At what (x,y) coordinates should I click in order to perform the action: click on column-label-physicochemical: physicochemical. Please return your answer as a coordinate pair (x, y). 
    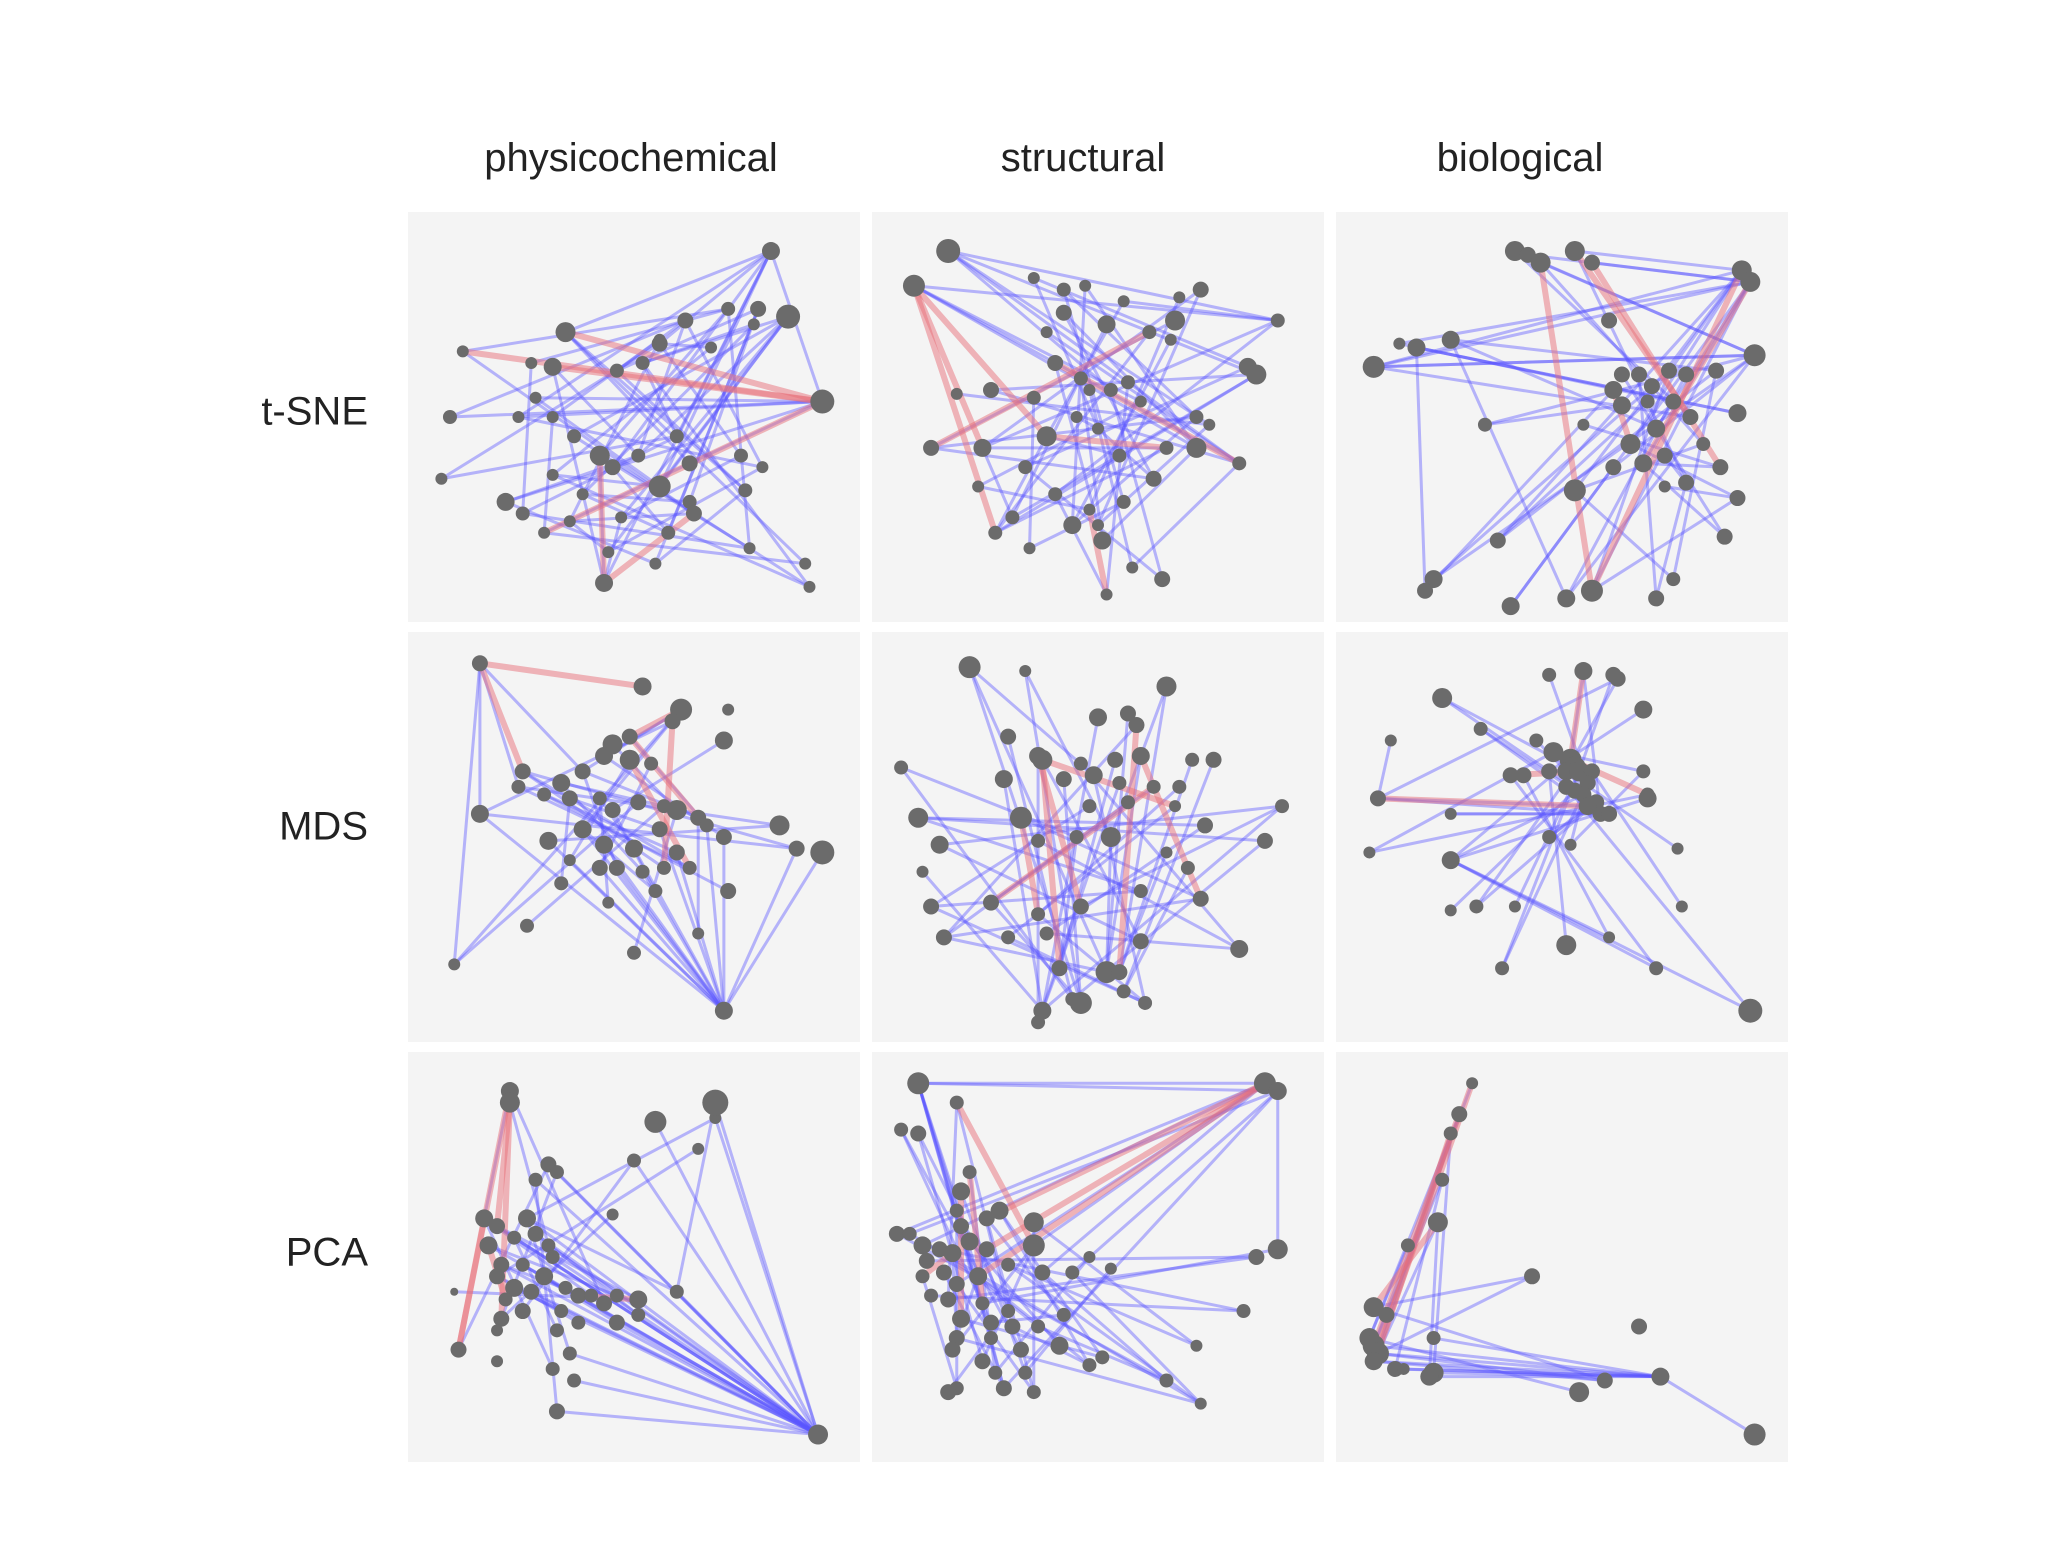
    Looking at the image, I should click on (631, 158).